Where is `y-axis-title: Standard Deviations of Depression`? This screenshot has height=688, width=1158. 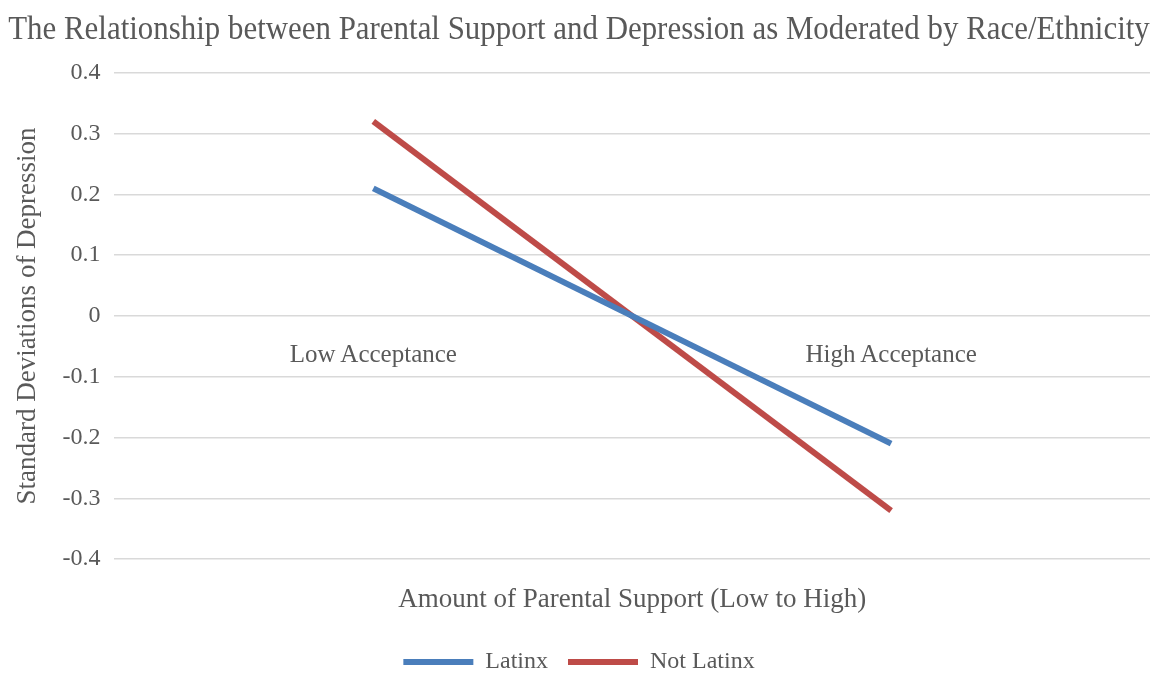 y-axis-title: Standard Deviations of Depression is located at coordinates (26, 315).